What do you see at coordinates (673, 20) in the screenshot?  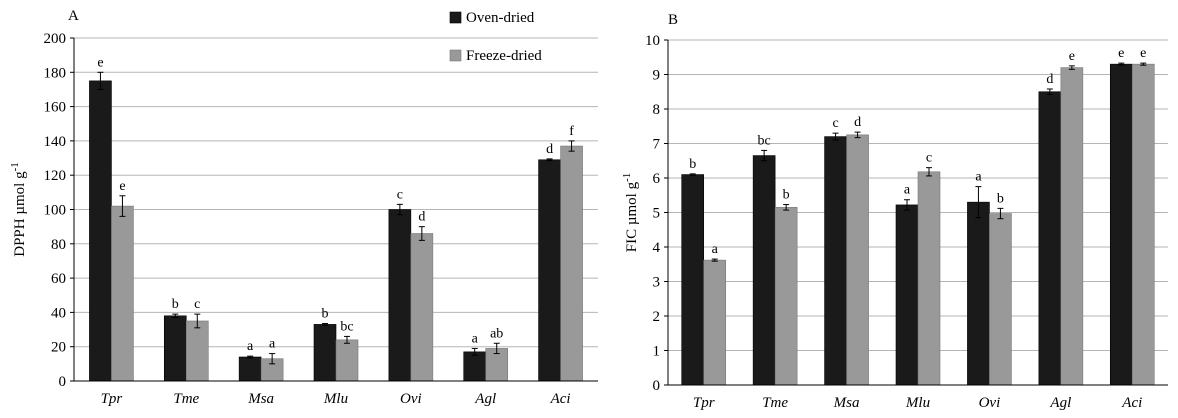 I see `panel-letter-b: B` at bounding box center [673, 20].